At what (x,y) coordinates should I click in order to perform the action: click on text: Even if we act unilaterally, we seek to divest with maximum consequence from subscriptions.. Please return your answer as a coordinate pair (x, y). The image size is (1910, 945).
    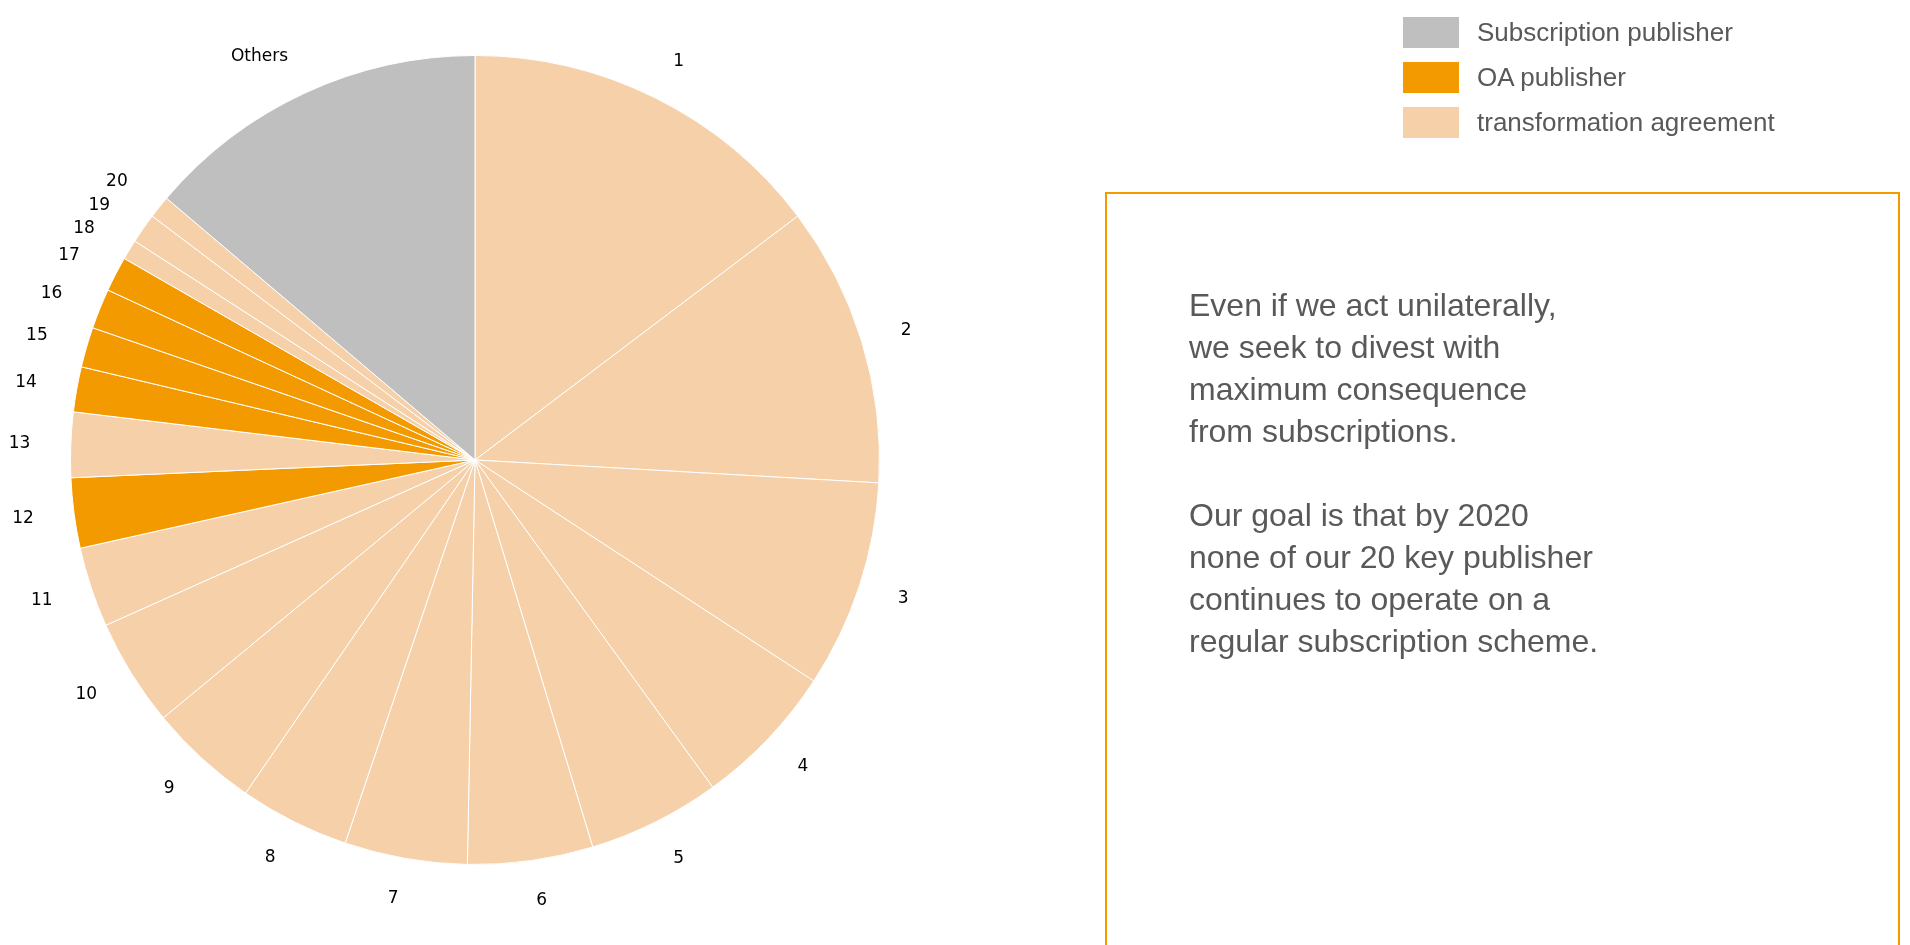
    Looking at the image, I should click on (1373, 368).